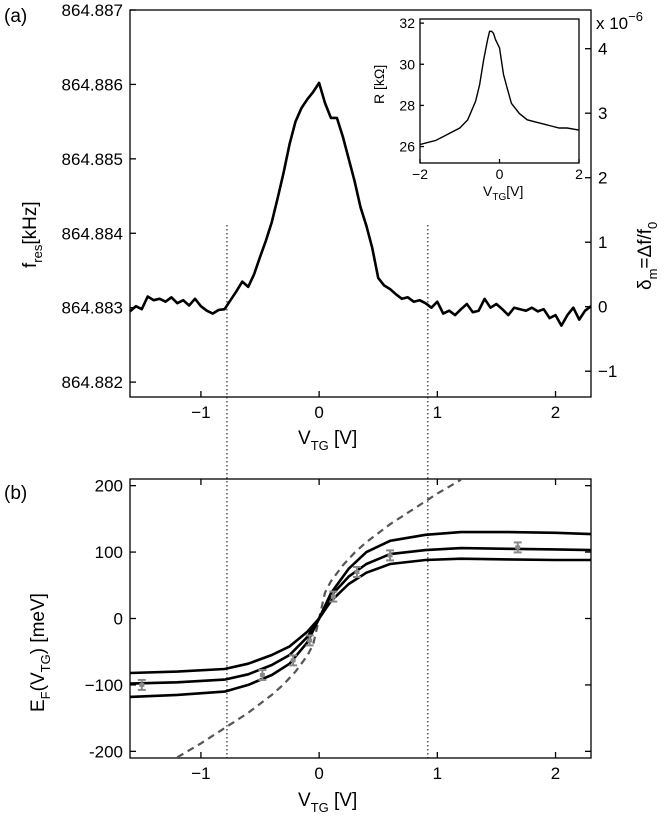 Image resolution: width=665 pixels, height=826 pixels. I want to click on inset-resistance-line, so click(499, 88).